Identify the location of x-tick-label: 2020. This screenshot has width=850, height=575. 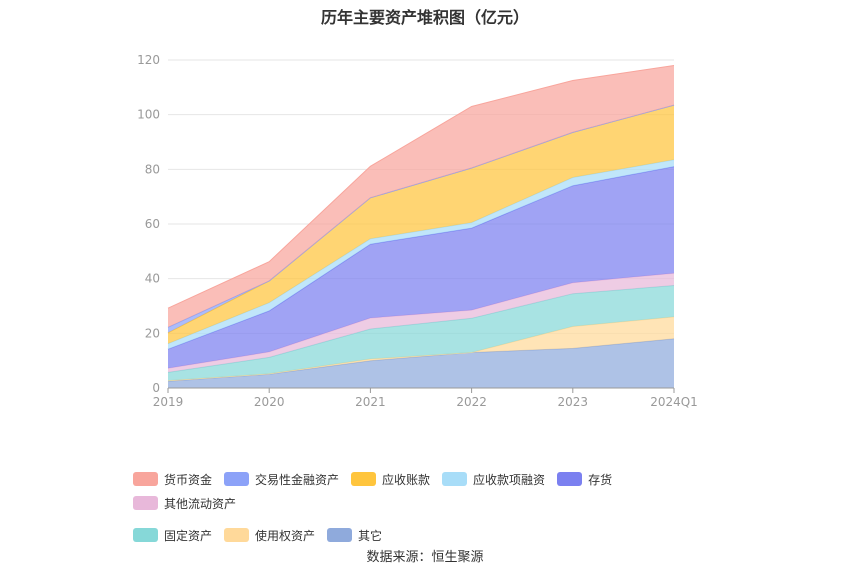
(269, 402).